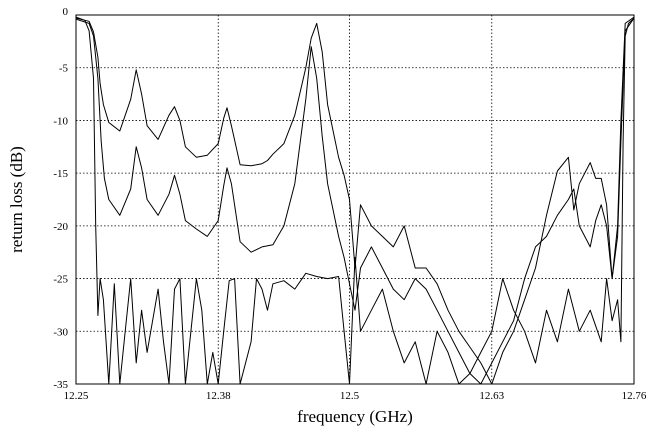  What do you see at coordinates (66, 12) in the screenshot?
I see `y-tick-label: 0` at bounding box center [66, 12].